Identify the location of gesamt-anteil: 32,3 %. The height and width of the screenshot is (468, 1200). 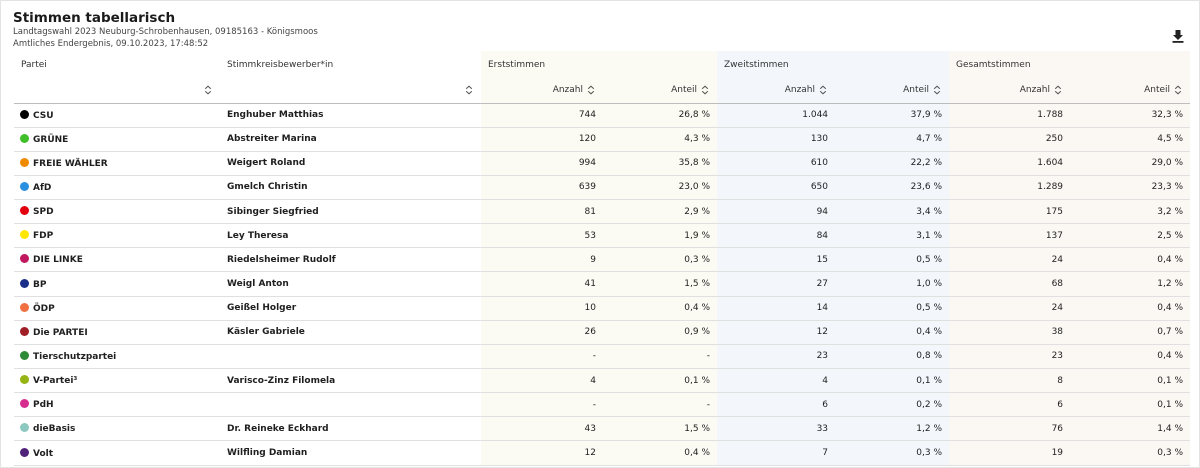
(1130, 115).